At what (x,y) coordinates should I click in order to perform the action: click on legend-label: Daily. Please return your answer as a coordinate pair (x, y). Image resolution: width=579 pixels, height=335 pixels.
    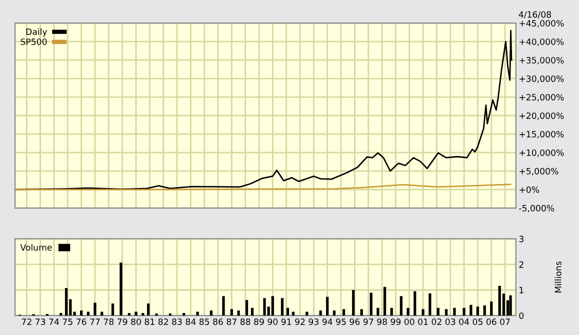
    Looking at the image, I should click on (37, 32).